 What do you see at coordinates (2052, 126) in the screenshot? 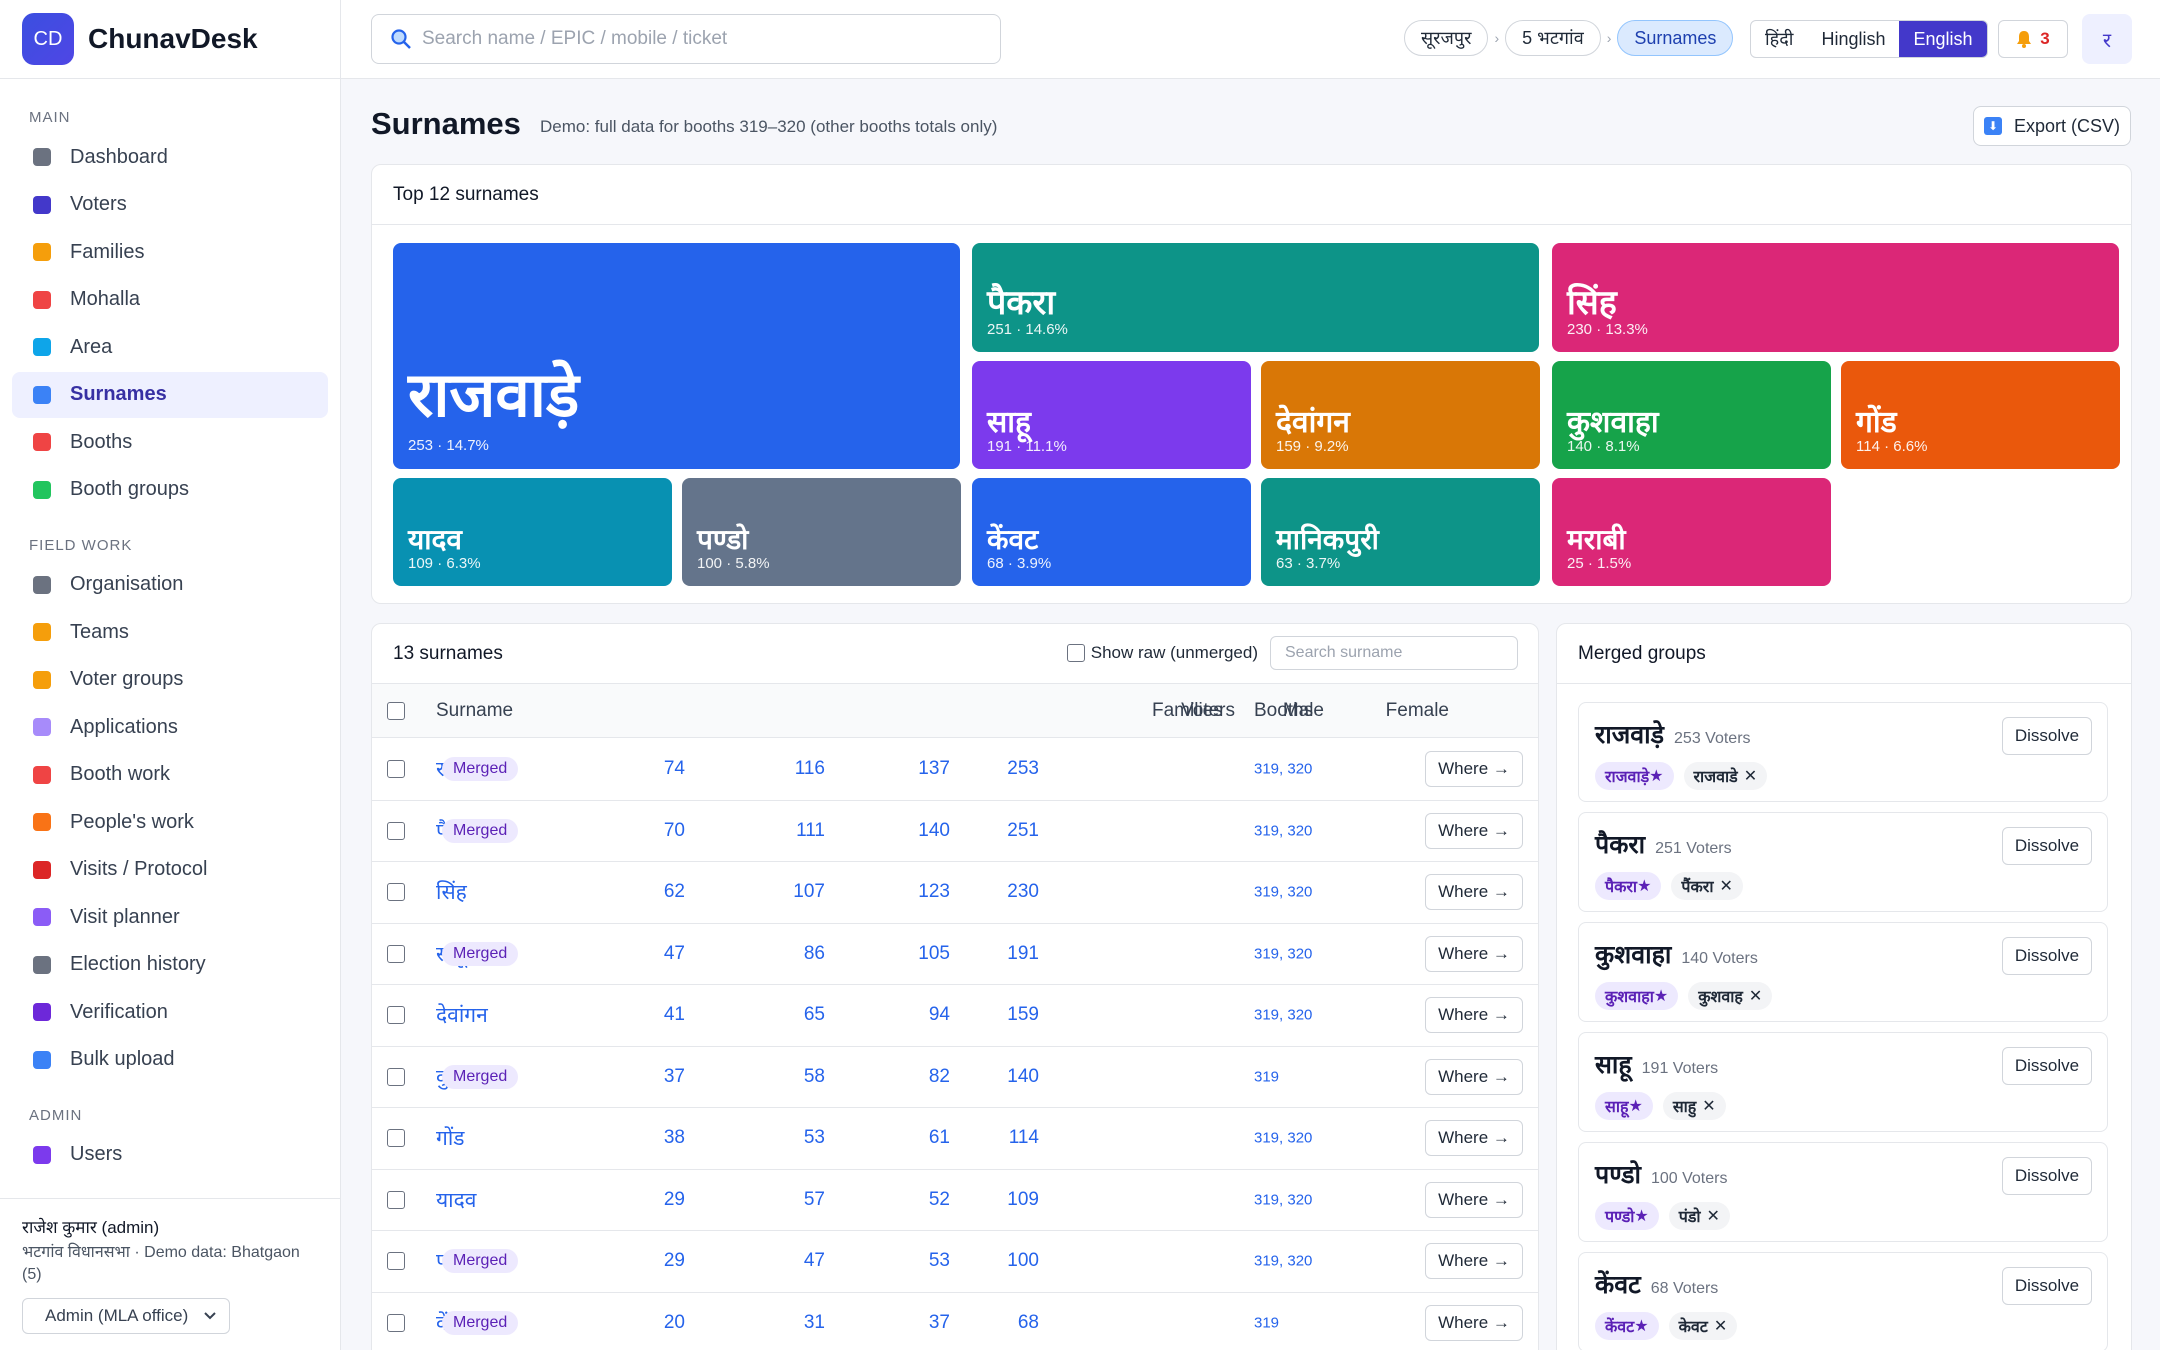
I see `export-csv-button: ⬇ Export (CSV)` at bounding box center [2052, 126].